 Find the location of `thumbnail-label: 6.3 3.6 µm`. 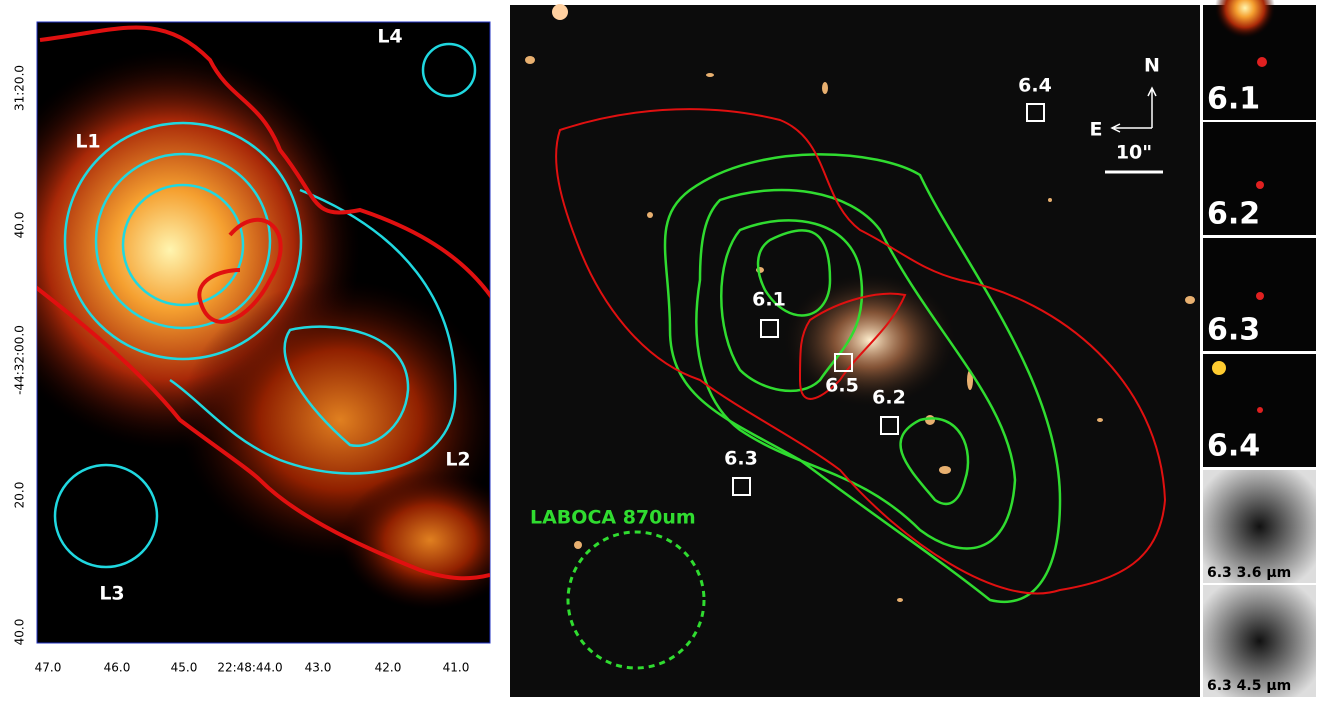

thumbnail-label: 6.3 3.6 µm is located at coordinates (1249, 573).